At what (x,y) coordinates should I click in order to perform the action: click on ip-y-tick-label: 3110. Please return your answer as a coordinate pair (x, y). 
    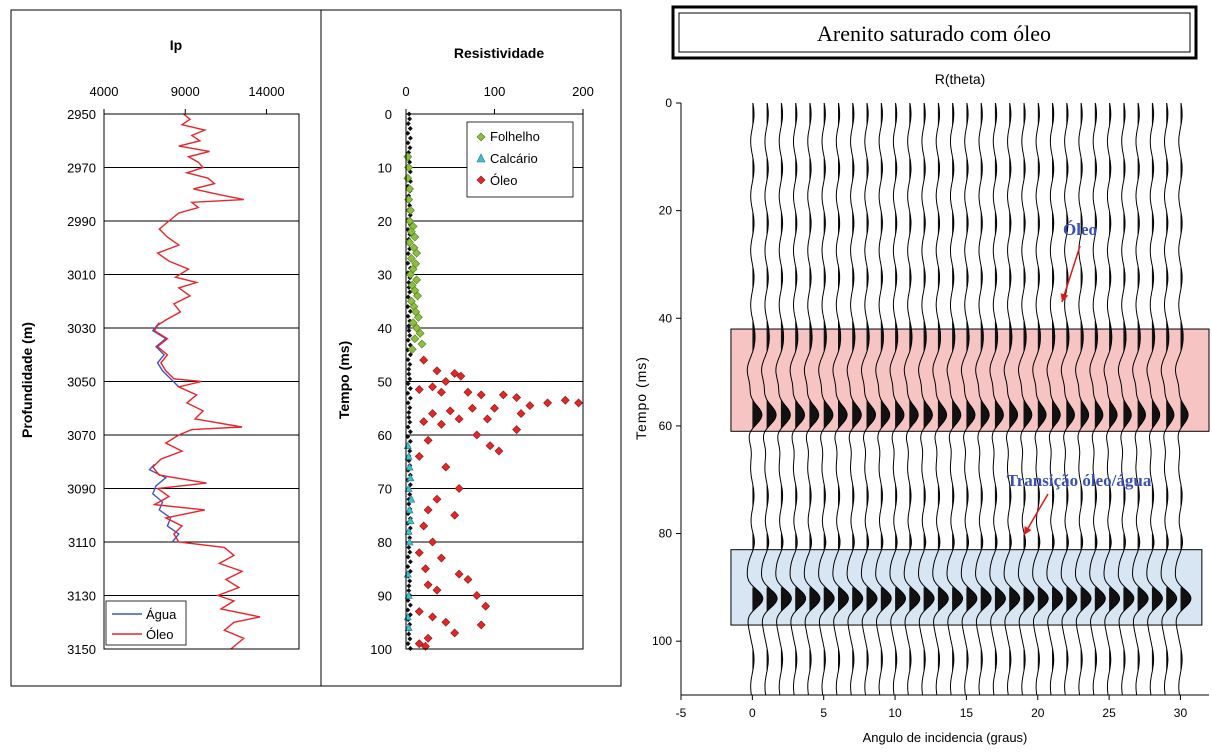
    Looking at the image, I should click on (82, 542).